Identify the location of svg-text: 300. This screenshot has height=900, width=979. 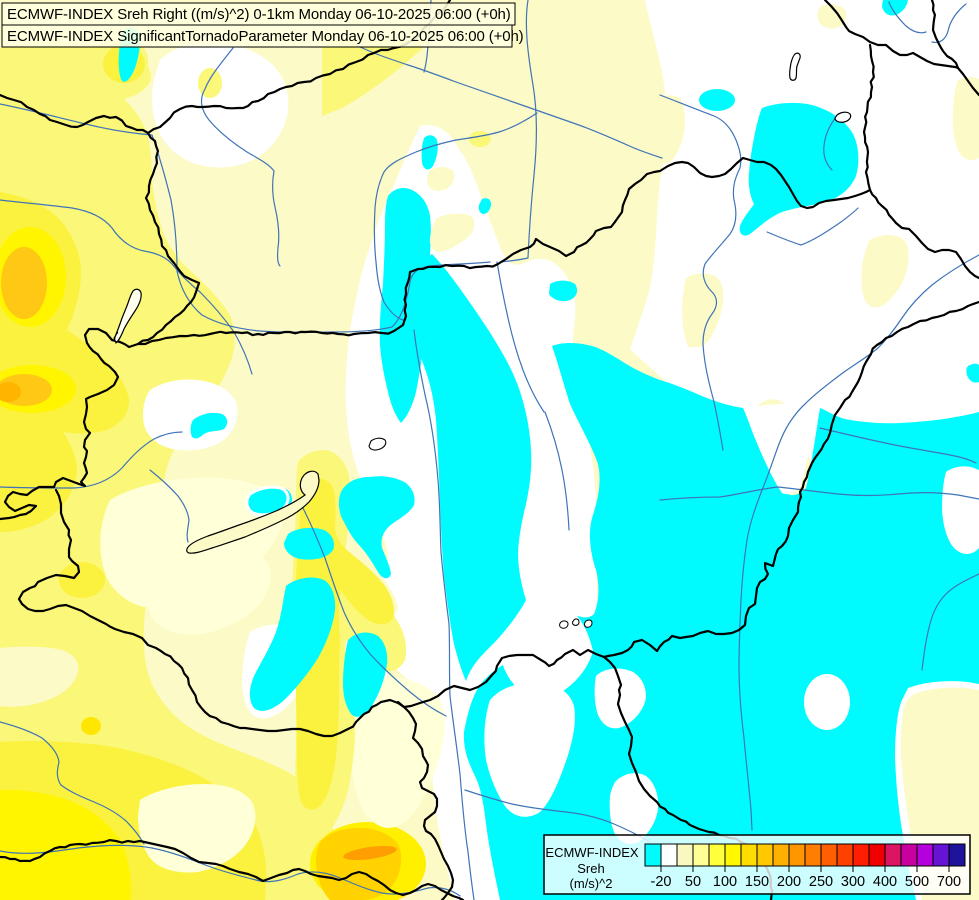
(853, 882).